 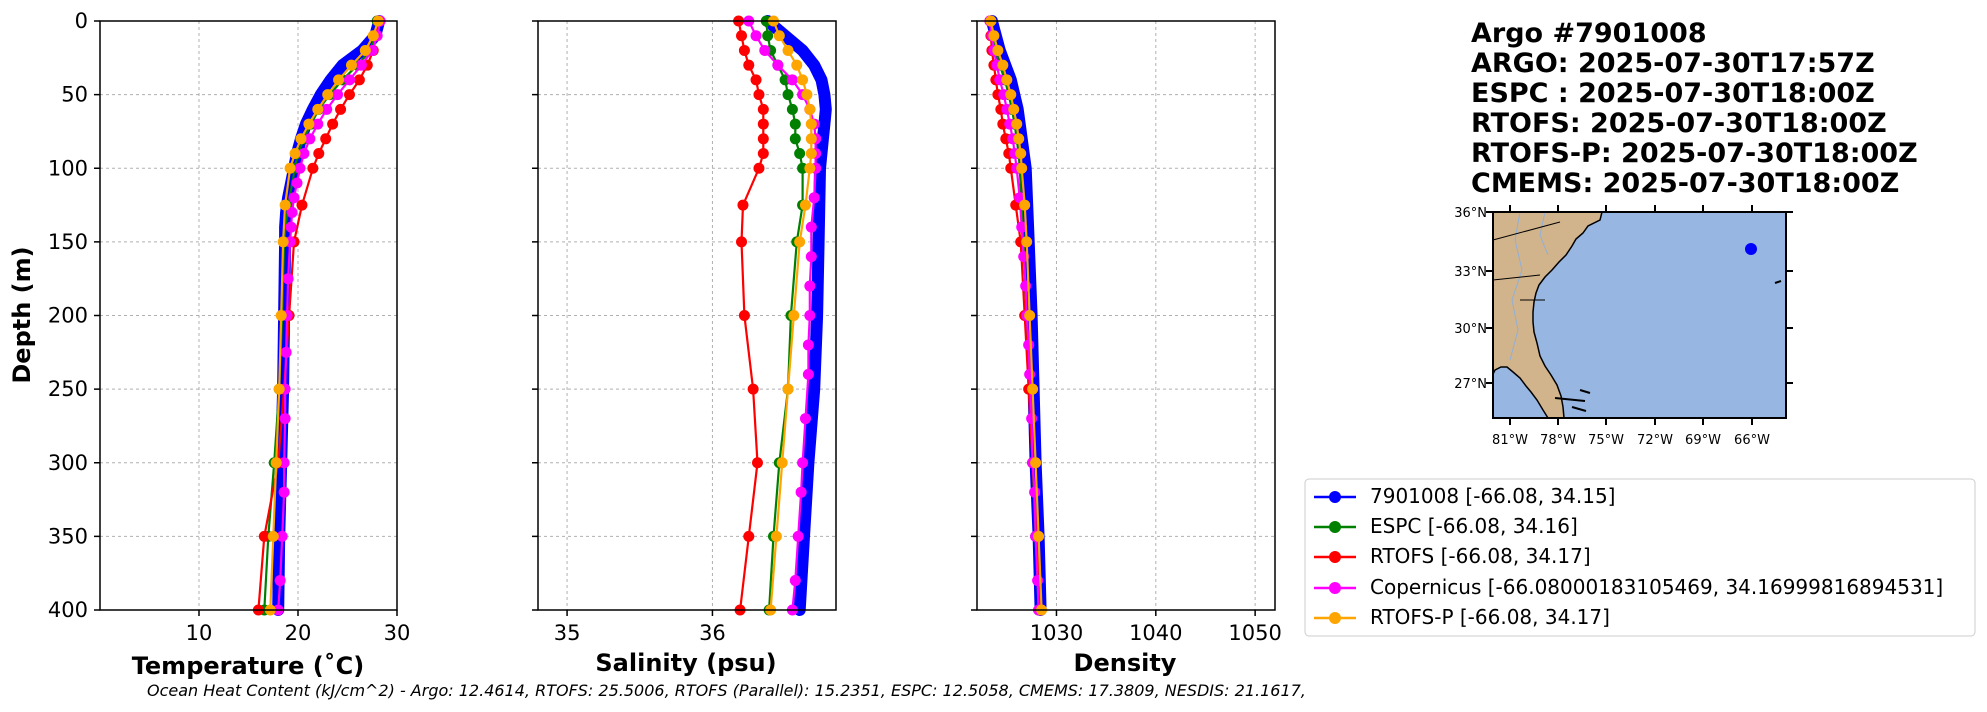 I want to click on y-tick-label: 300, so click(x=68, y=463).